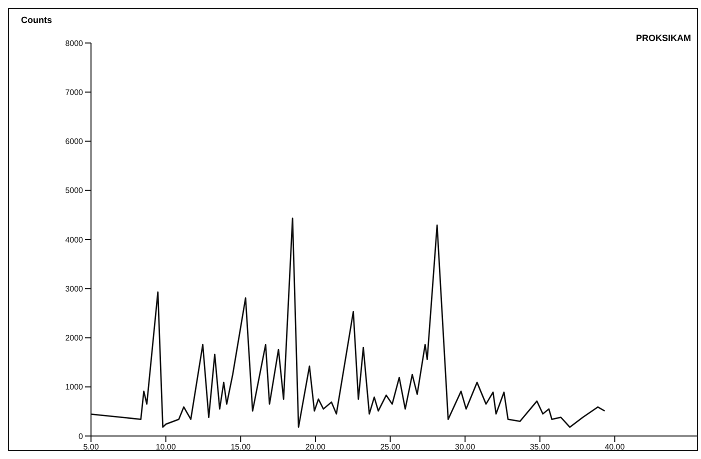  Describe the element at coordinates (74, 338) in the screenshot. I see `y-tick-label: 2000` at that location.